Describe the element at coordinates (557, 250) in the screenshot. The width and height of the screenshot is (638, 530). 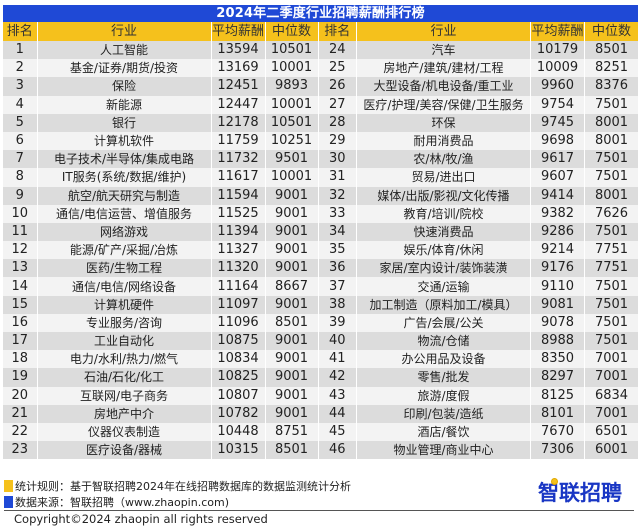
I see `avg-salary-cell: 9214` at that location.